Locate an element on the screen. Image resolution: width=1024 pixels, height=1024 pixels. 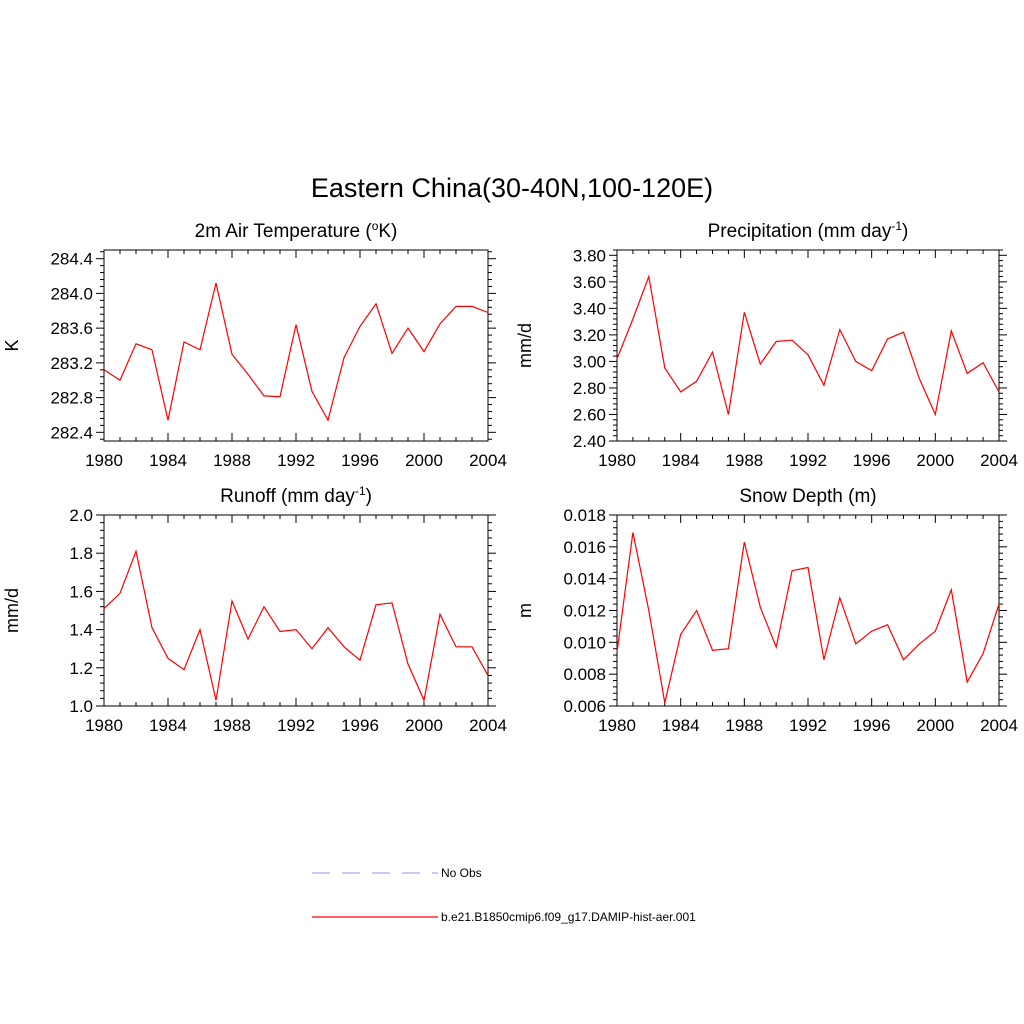
panel-title-text: 2m Air Temperature ( is located at coordinates (284, 231).